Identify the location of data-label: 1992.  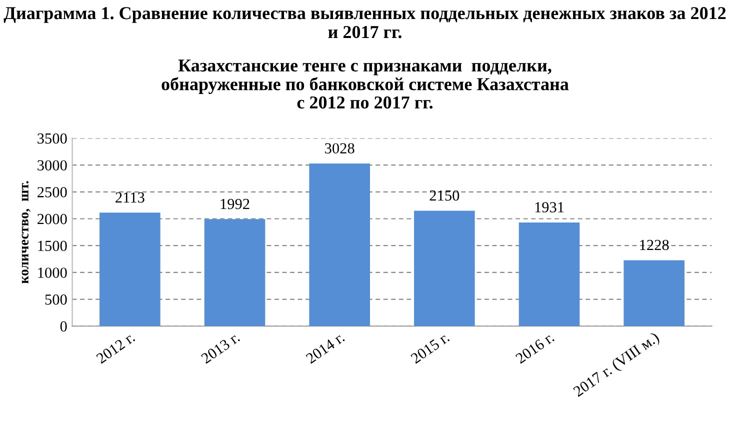
(235, 204).